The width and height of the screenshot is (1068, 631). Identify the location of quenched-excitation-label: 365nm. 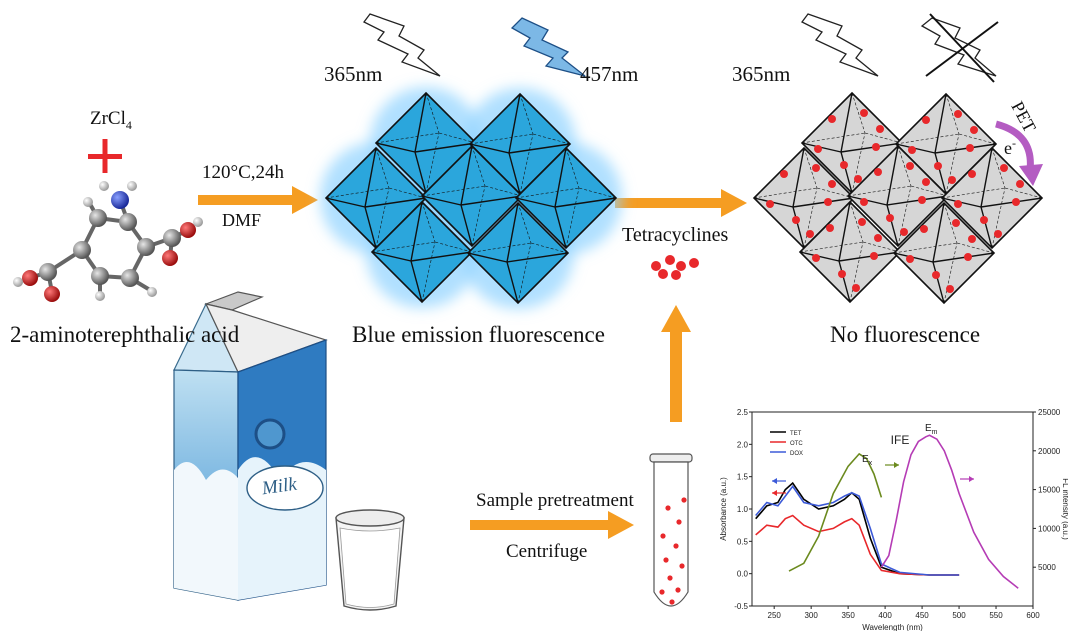
(761, 74).